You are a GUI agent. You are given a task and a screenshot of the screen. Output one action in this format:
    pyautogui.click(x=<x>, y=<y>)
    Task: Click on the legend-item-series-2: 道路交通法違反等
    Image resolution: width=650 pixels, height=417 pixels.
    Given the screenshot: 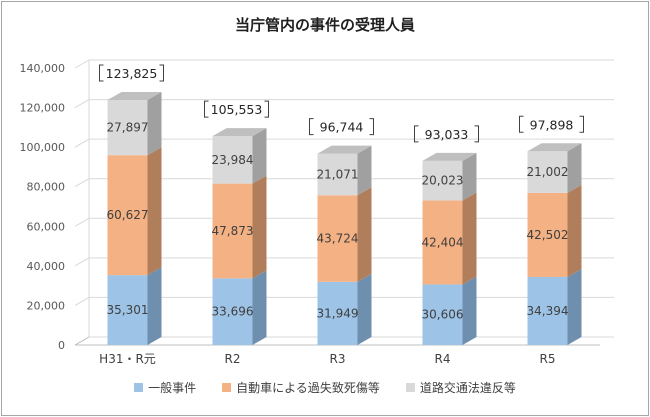 What is the action you would take?
    pyautogui.click(x=460, y=387)
    